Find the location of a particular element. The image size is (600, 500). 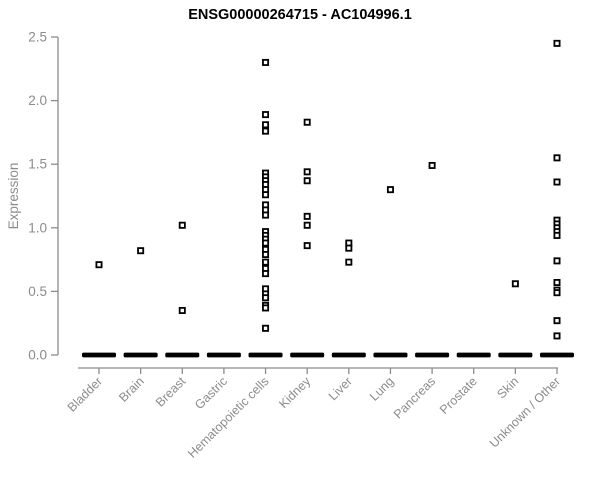

x-tick-label: Brain is located at coordinates (131, 389).